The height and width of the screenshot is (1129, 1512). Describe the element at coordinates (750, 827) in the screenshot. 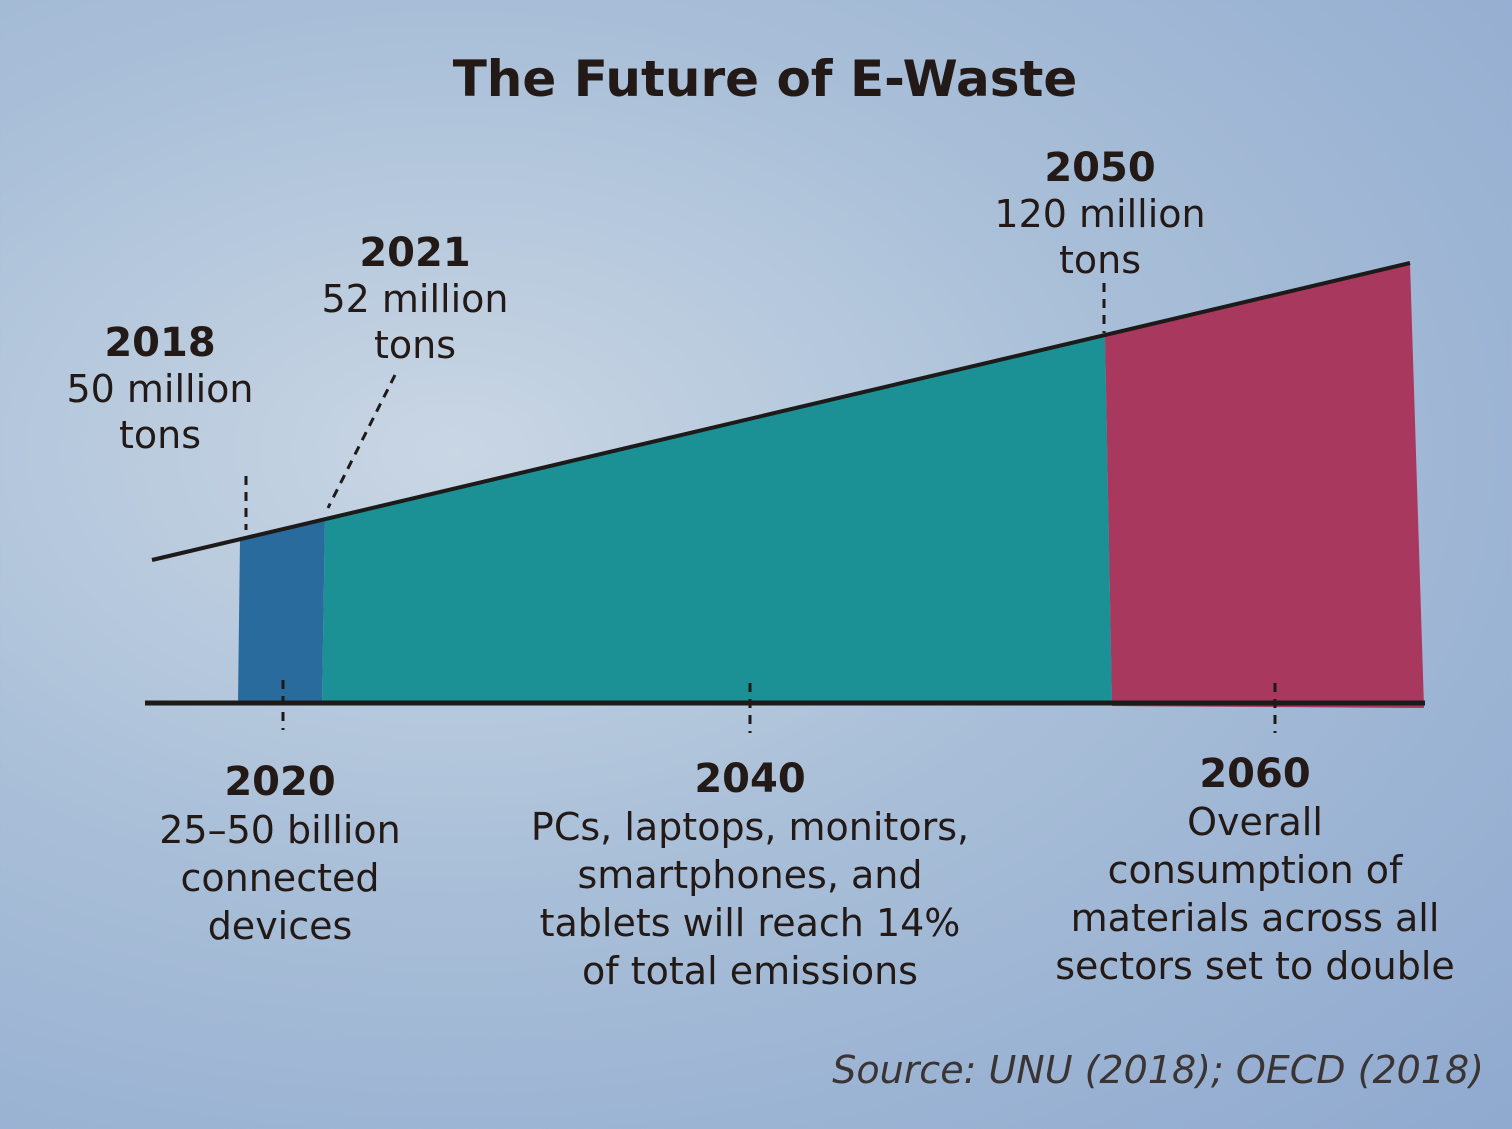

I see `annotation-text: PCs, laptops, monitors,` at that location.